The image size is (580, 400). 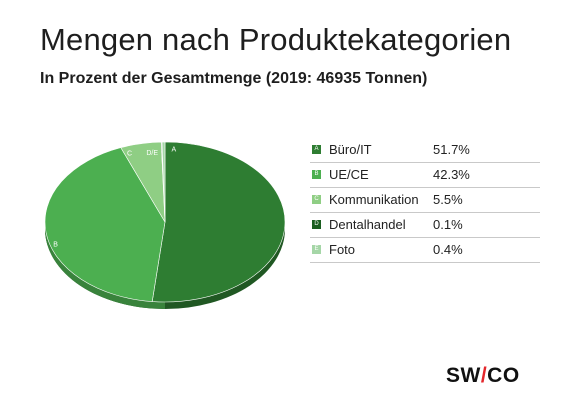 I want to click on pie-slice-e, so click(x=163, y=182).